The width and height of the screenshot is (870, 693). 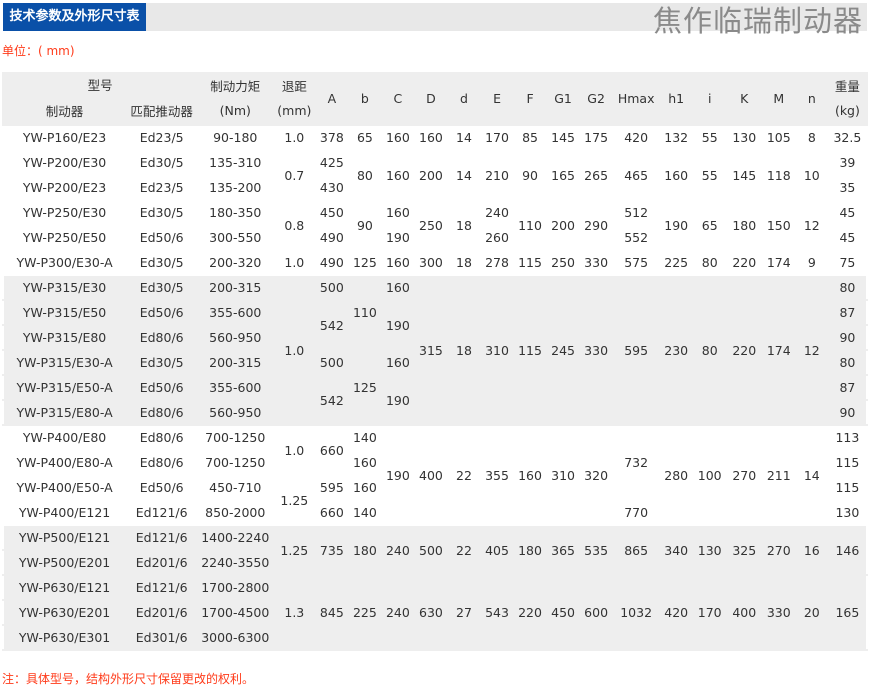 What do you see at coordinates (709, 475) in the screenshot?
I see `value-cell: 100` at bounding box center [709, 475].